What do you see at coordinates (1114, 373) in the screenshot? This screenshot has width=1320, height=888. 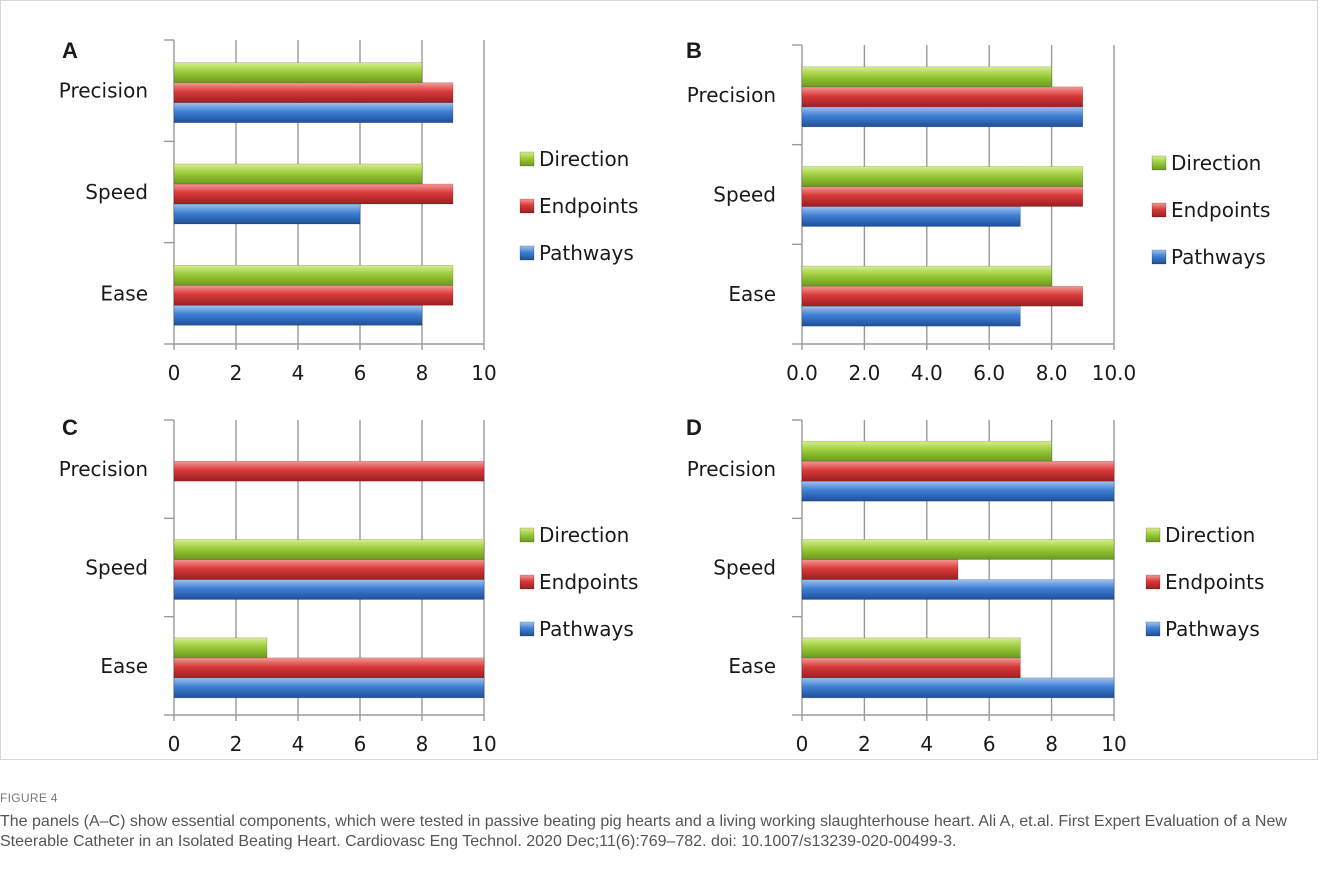 I see `x-tick-label: 10.0` at bounding box center [1114, 373].